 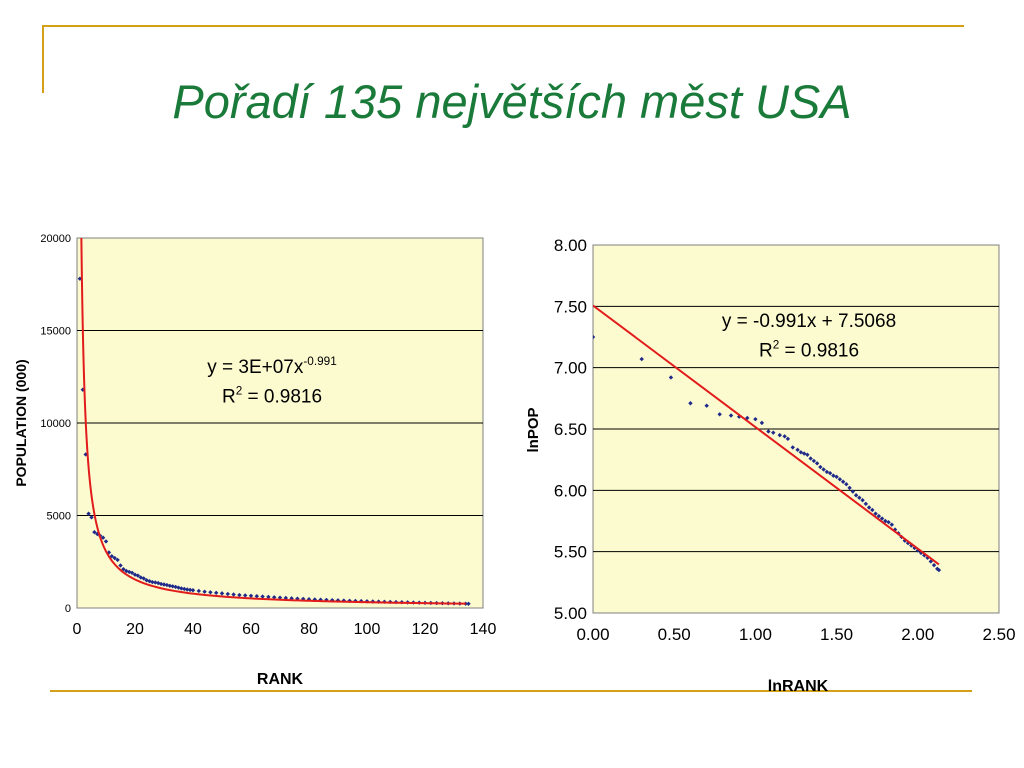 I want to click on trend-equation: y = -0.991x + 7.5068, so click(x=809, y=321).